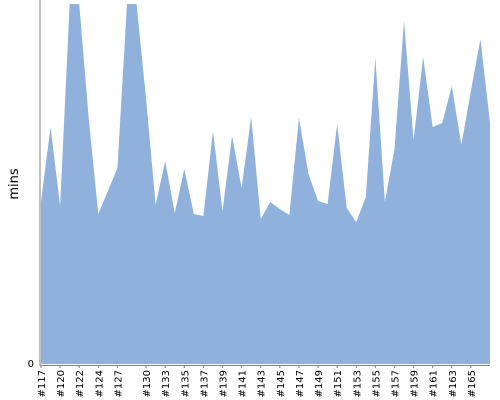 The height and width of the screenshot is (400, 500). What do you see at coordinates (224, 383) in the screenshot?
I see `x-tick-label: #139` at bounding box center [224, 383].